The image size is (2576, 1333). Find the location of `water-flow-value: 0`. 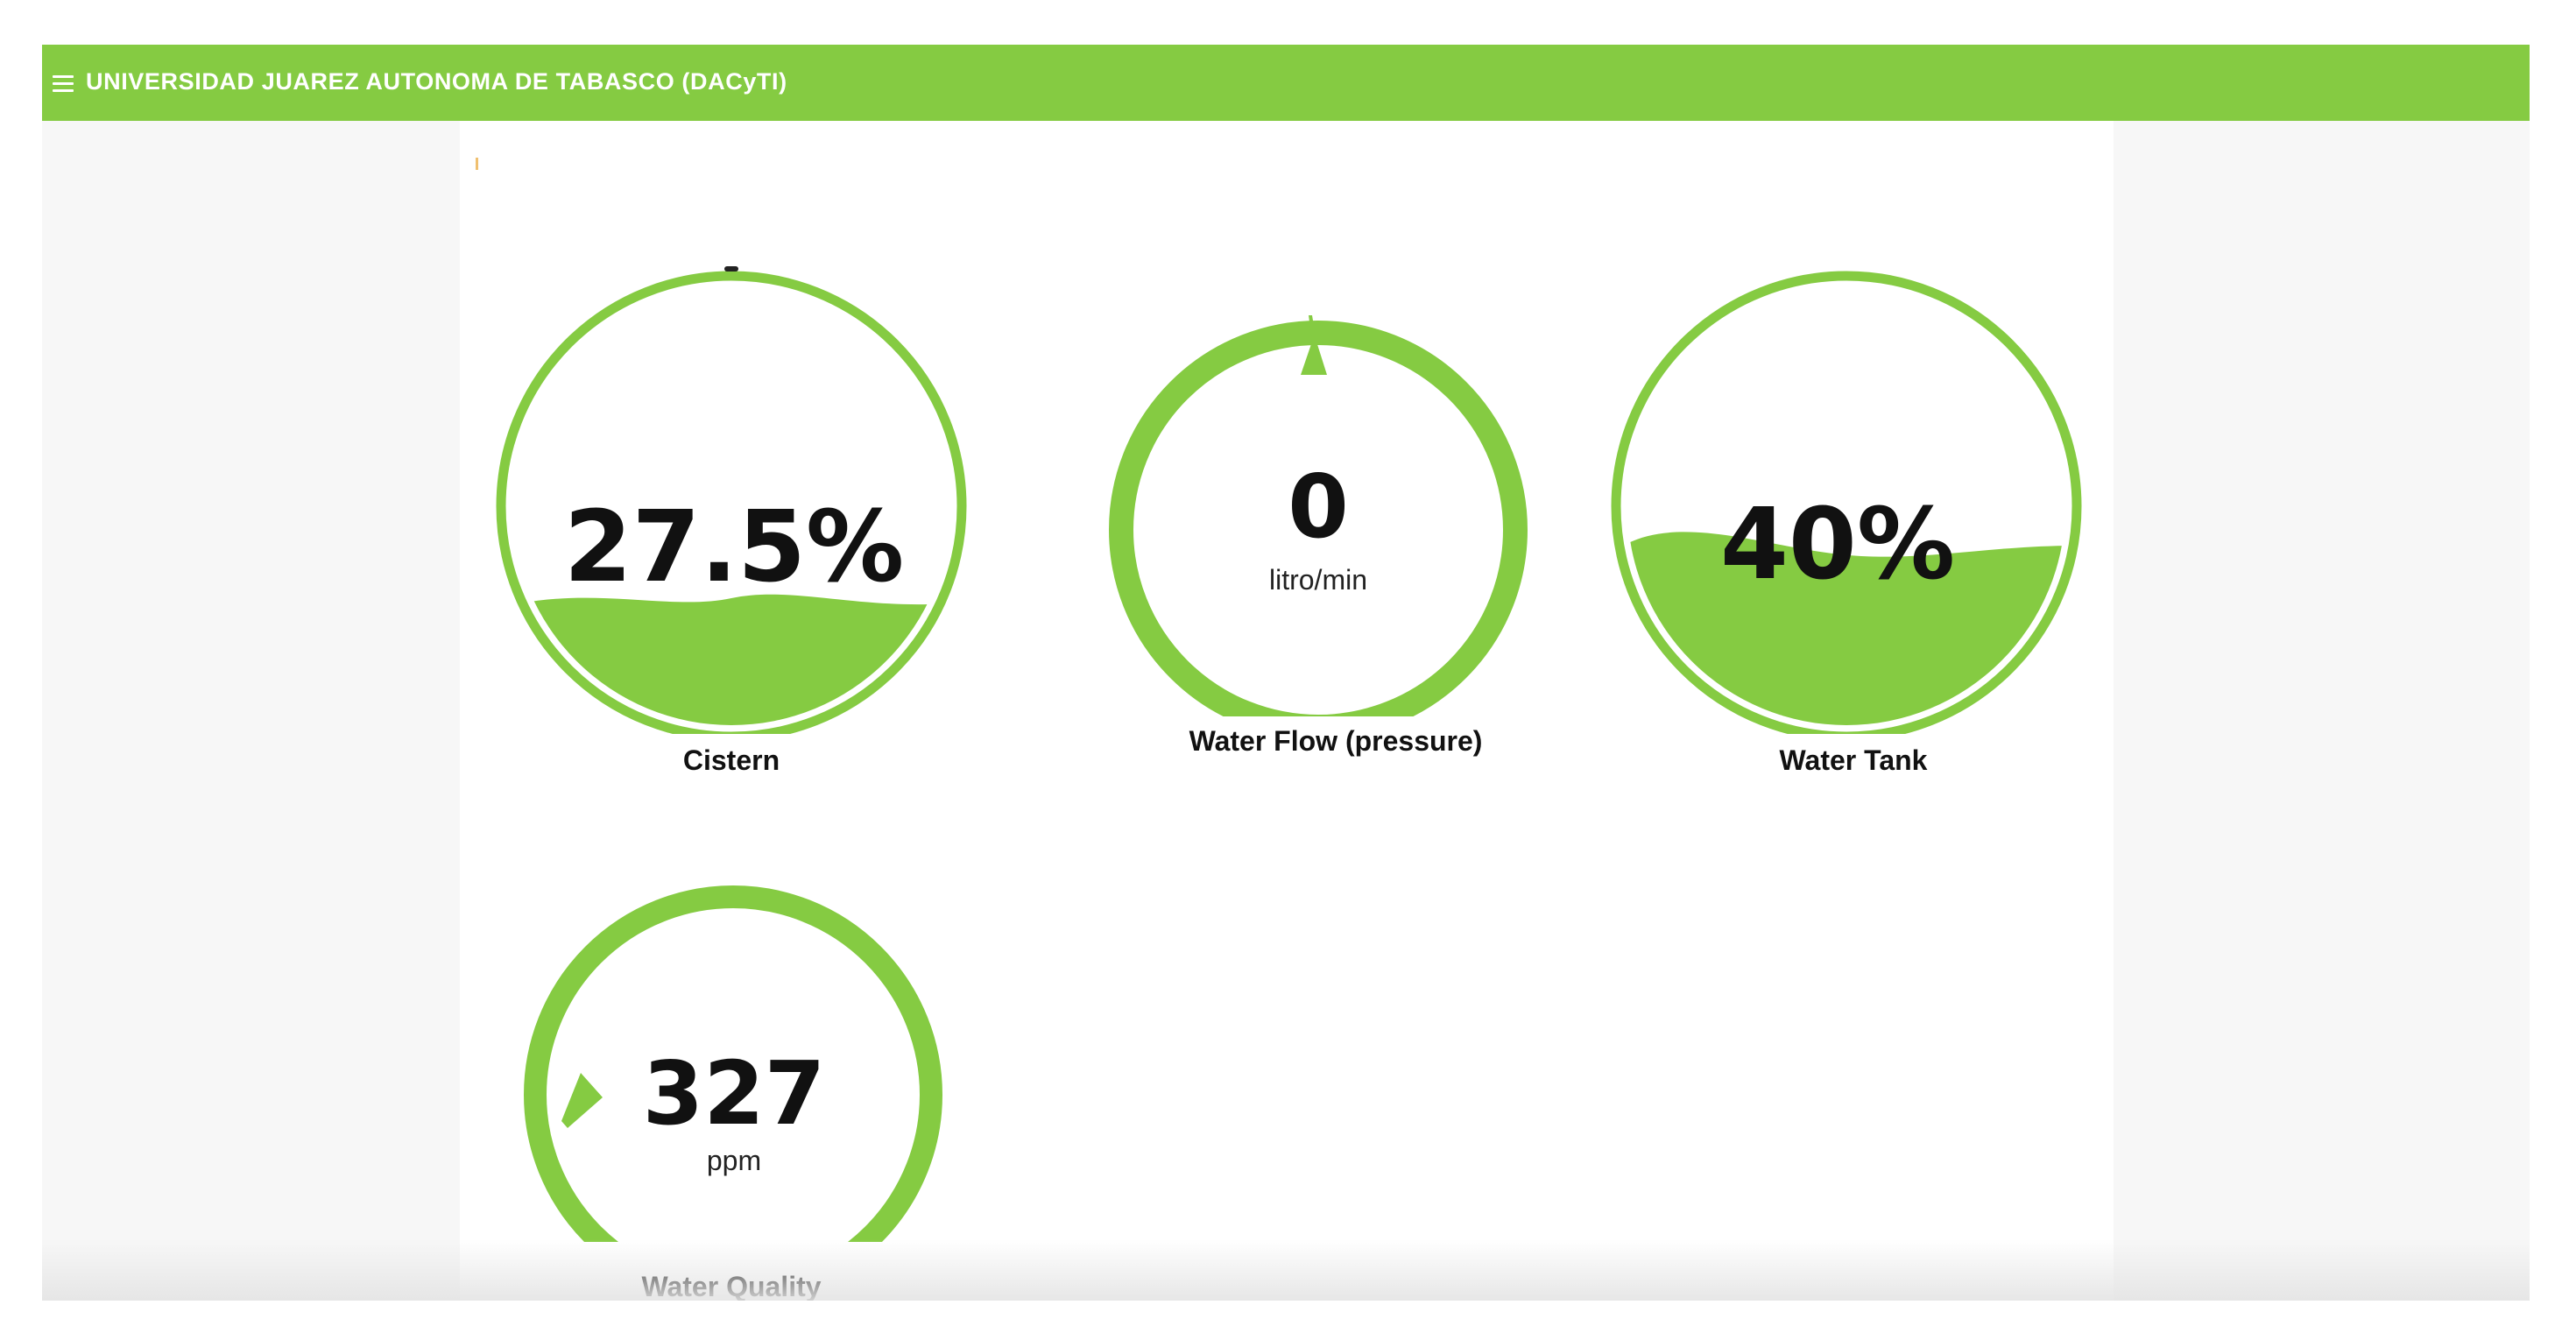

water-flow-value: 0 is located at coordinates (1318, 506).